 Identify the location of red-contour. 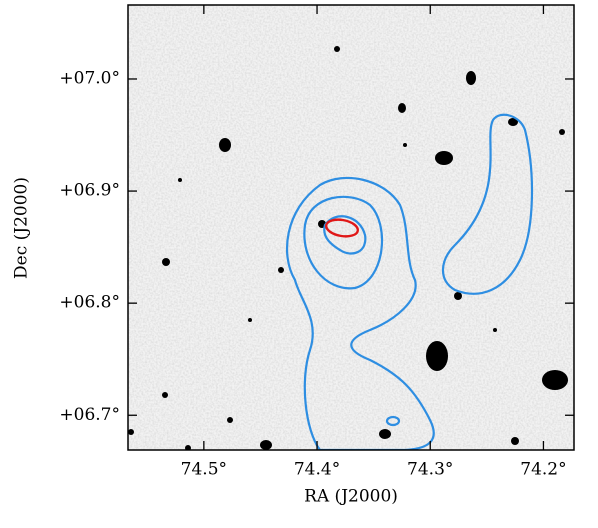
(342, 228).